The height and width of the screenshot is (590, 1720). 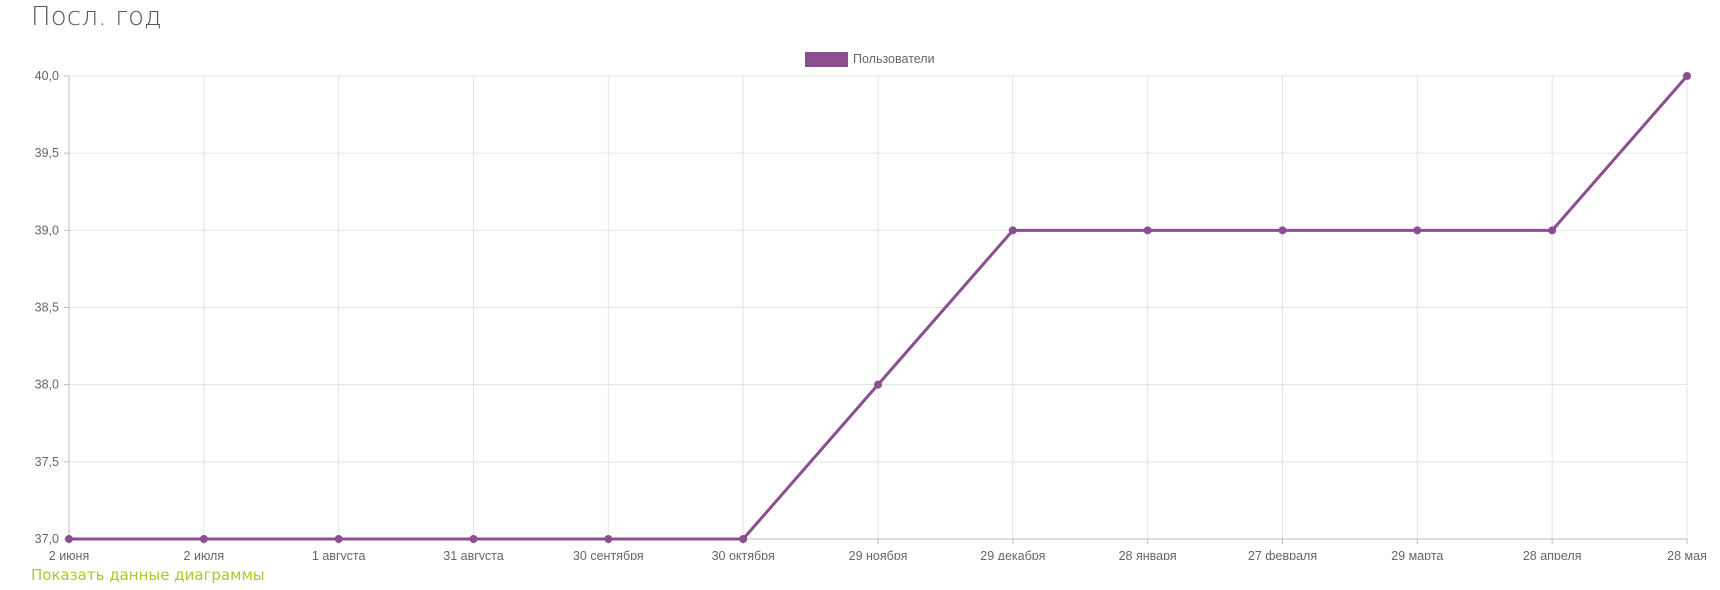 What do you see at coordinates (1282, 554) in the screenshot?
I see `x-tick-label: 27 февраля` at bounding box center [1282, 554].